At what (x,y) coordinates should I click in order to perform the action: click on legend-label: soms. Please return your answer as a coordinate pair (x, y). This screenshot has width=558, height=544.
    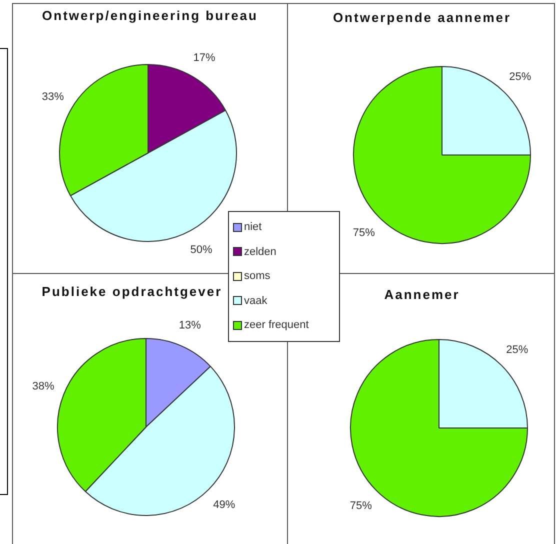
    Looking at the image, I should click on (257, 276).